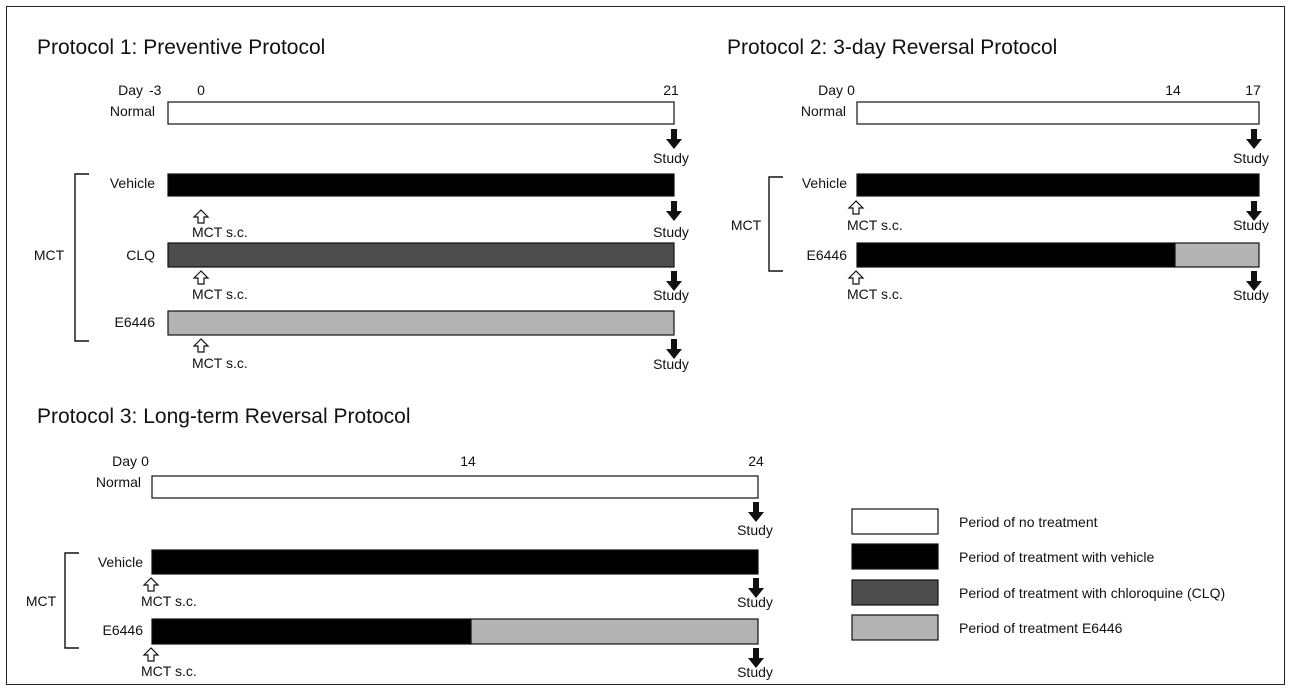  I want to click on legend-label-e6446: Period of treatment E6446, so click(1041, 628).